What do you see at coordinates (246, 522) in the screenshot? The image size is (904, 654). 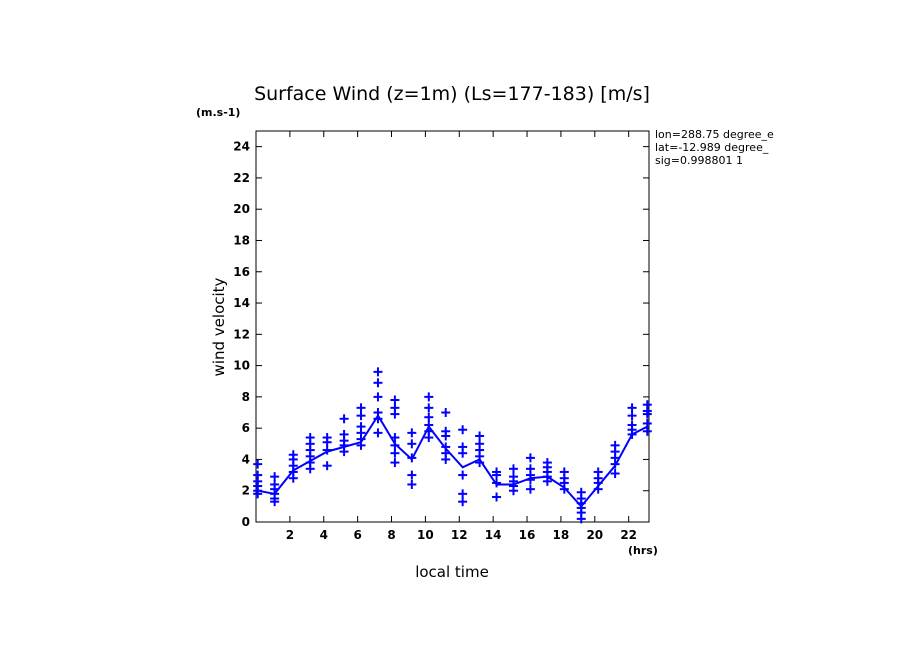 I see `y-tick-label: 0` at bounding box center [246, 522].